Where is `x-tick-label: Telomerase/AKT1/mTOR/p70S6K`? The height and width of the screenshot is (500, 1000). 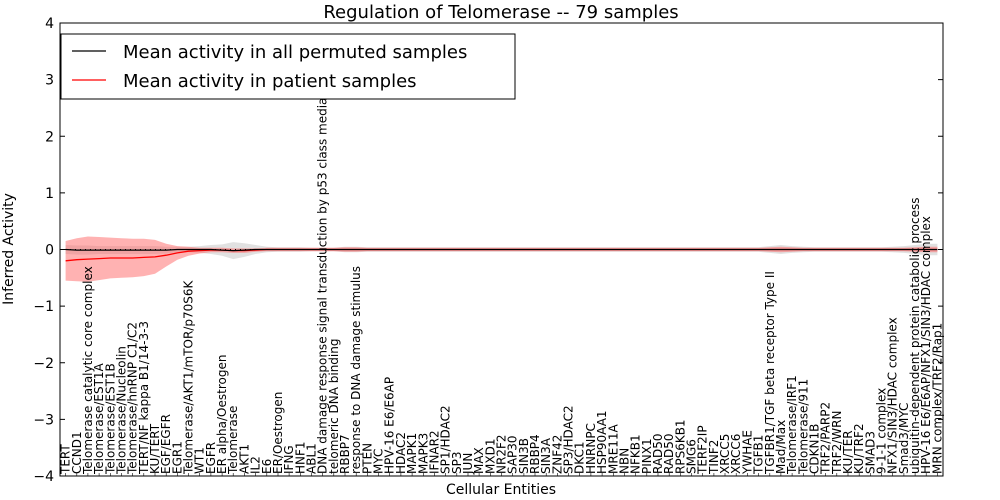 x-tick-label: Telomerase/AKT1/mTOR/p70S6K is located at coordinates (189, 377).